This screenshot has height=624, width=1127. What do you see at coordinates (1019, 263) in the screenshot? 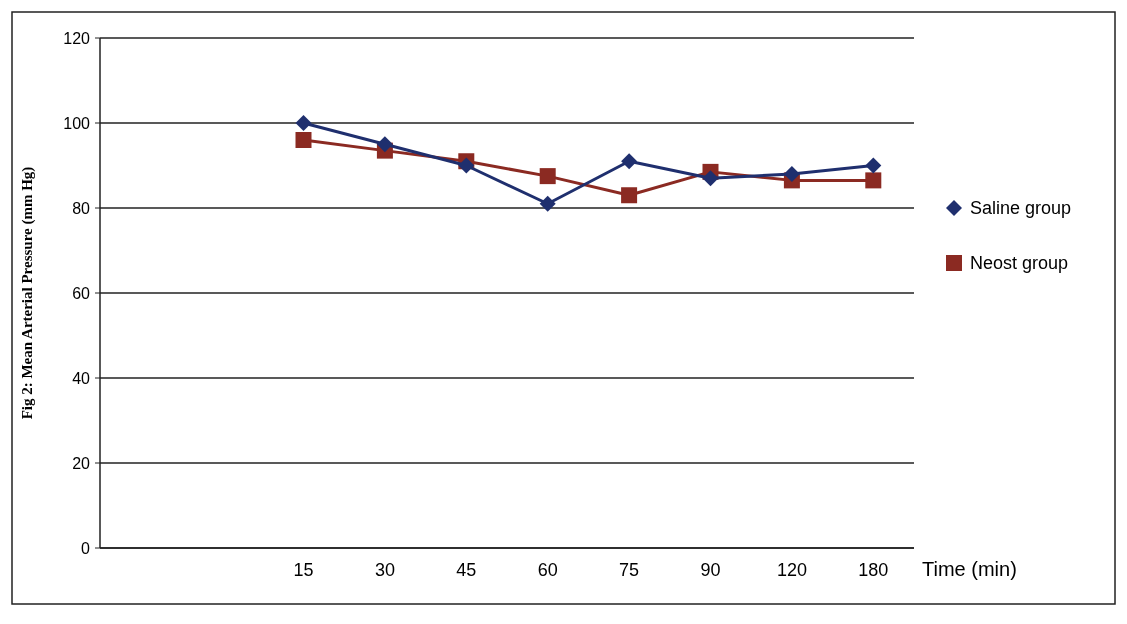
I see `legend-label: Neost group` at bounding box center [1019, 263].